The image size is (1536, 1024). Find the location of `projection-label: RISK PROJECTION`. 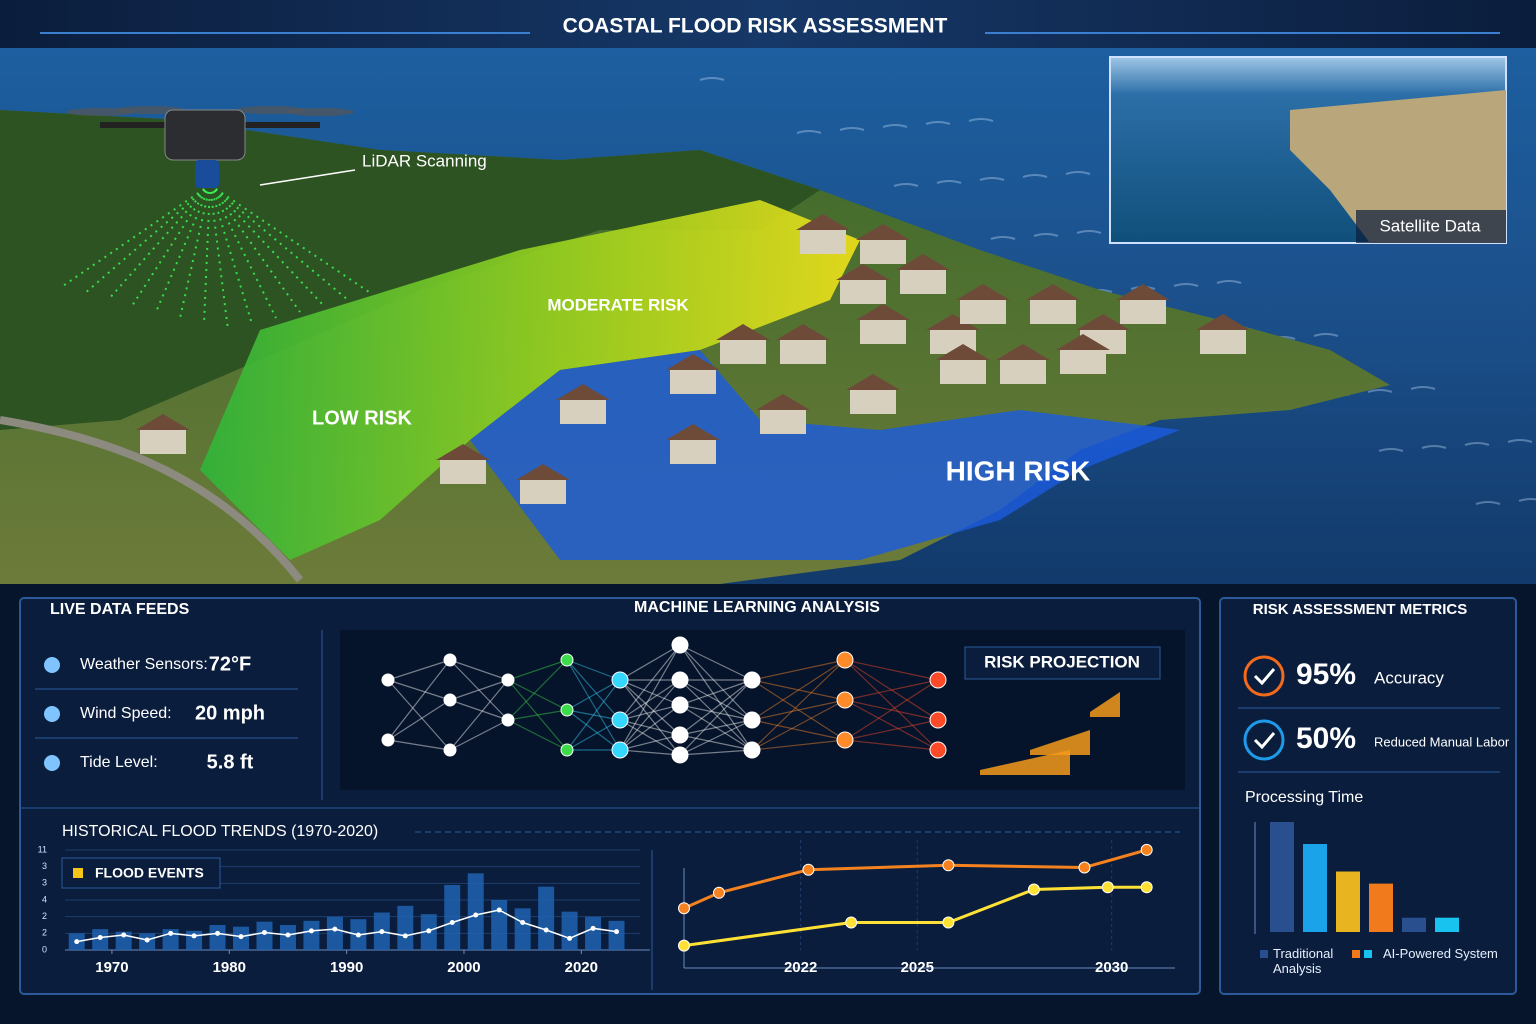

projection-label: RISK PROJECTION is located at coordinates (1062, 661).